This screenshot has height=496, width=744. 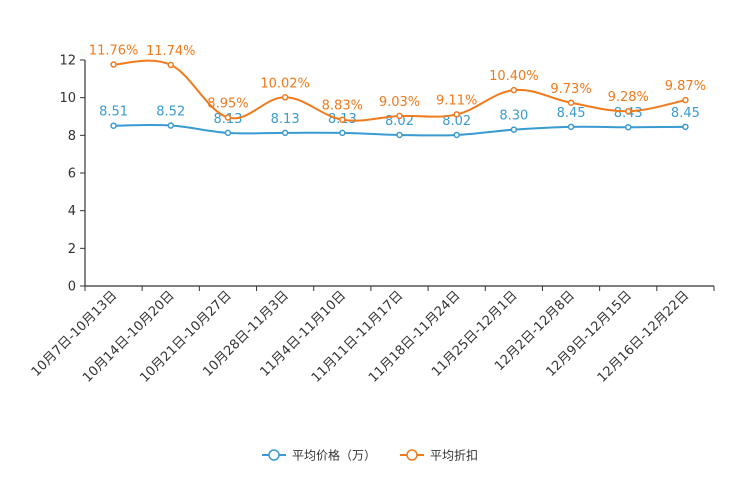 What do you see at coordinates (72, 174) in the screenshot?
I see `y-tick-label: 6` at bounding box center [72, 174].